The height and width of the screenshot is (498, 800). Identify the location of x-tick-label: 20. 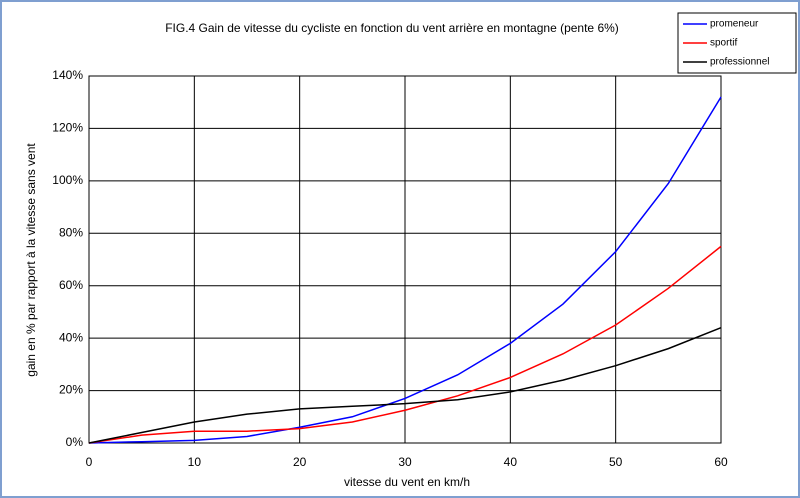
(300, 462).